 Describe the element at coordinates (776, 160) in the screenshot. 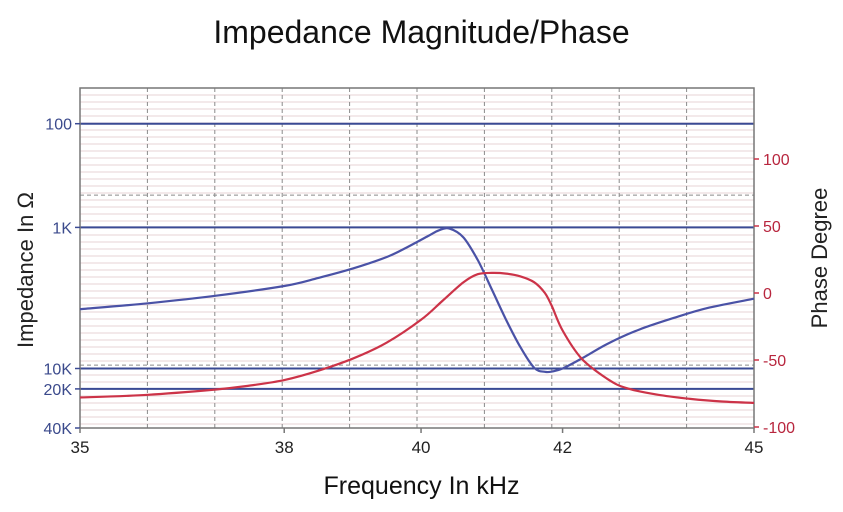

I see `right-tick-label: 100` at that location.